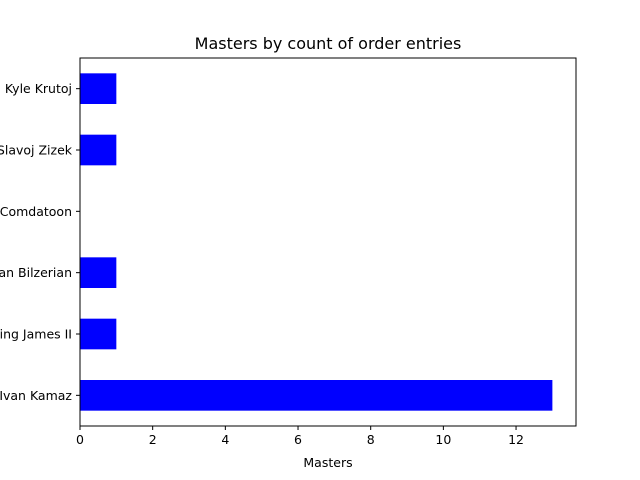 This screenshot has height=480, width=640. Describe the element at coordinates (36, 395) in the screenshot. I see `y-tick-label: Ivan Kamaz` at that location.